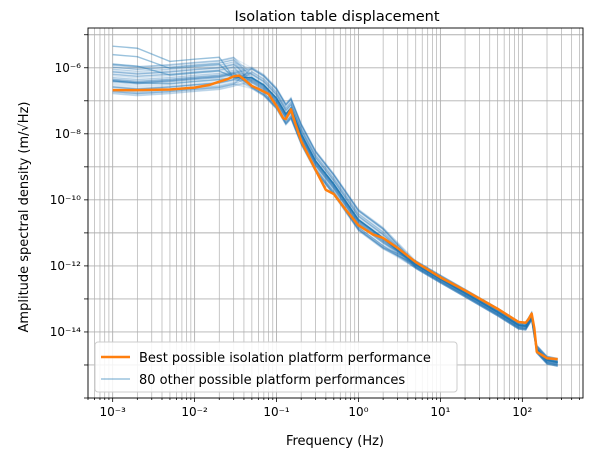  Describe the element at coordinates (65, 332) in the screenshot. I see `y-tick-label: 10⁻¹⁴` at that location.